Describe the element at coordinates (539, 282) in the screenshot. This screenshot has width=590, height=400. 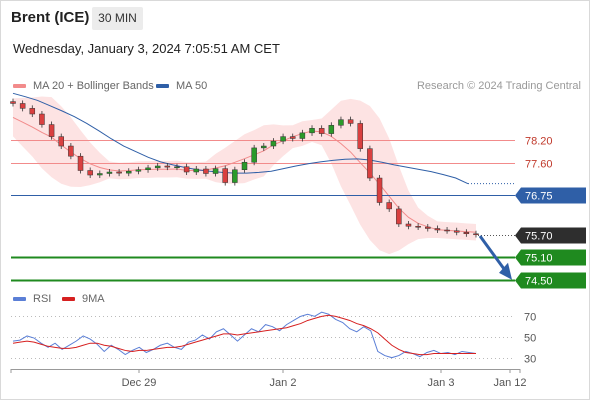
I see `support-2-label: 74.50` at that location.